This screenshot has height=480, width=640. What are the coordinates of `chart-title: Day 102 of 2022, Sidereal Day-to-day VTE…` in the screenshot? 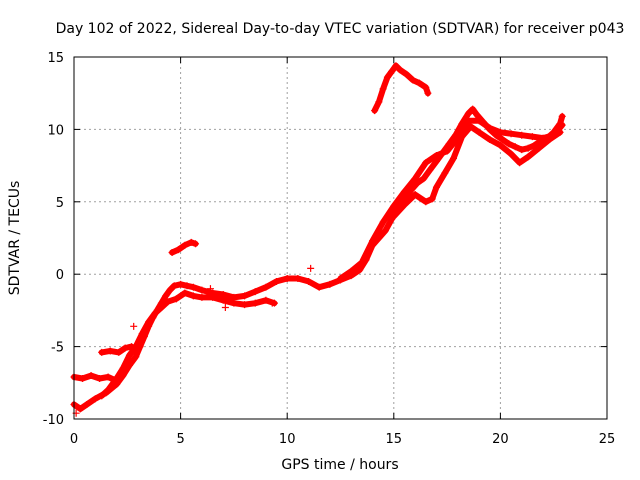 It's located at (340, 29).